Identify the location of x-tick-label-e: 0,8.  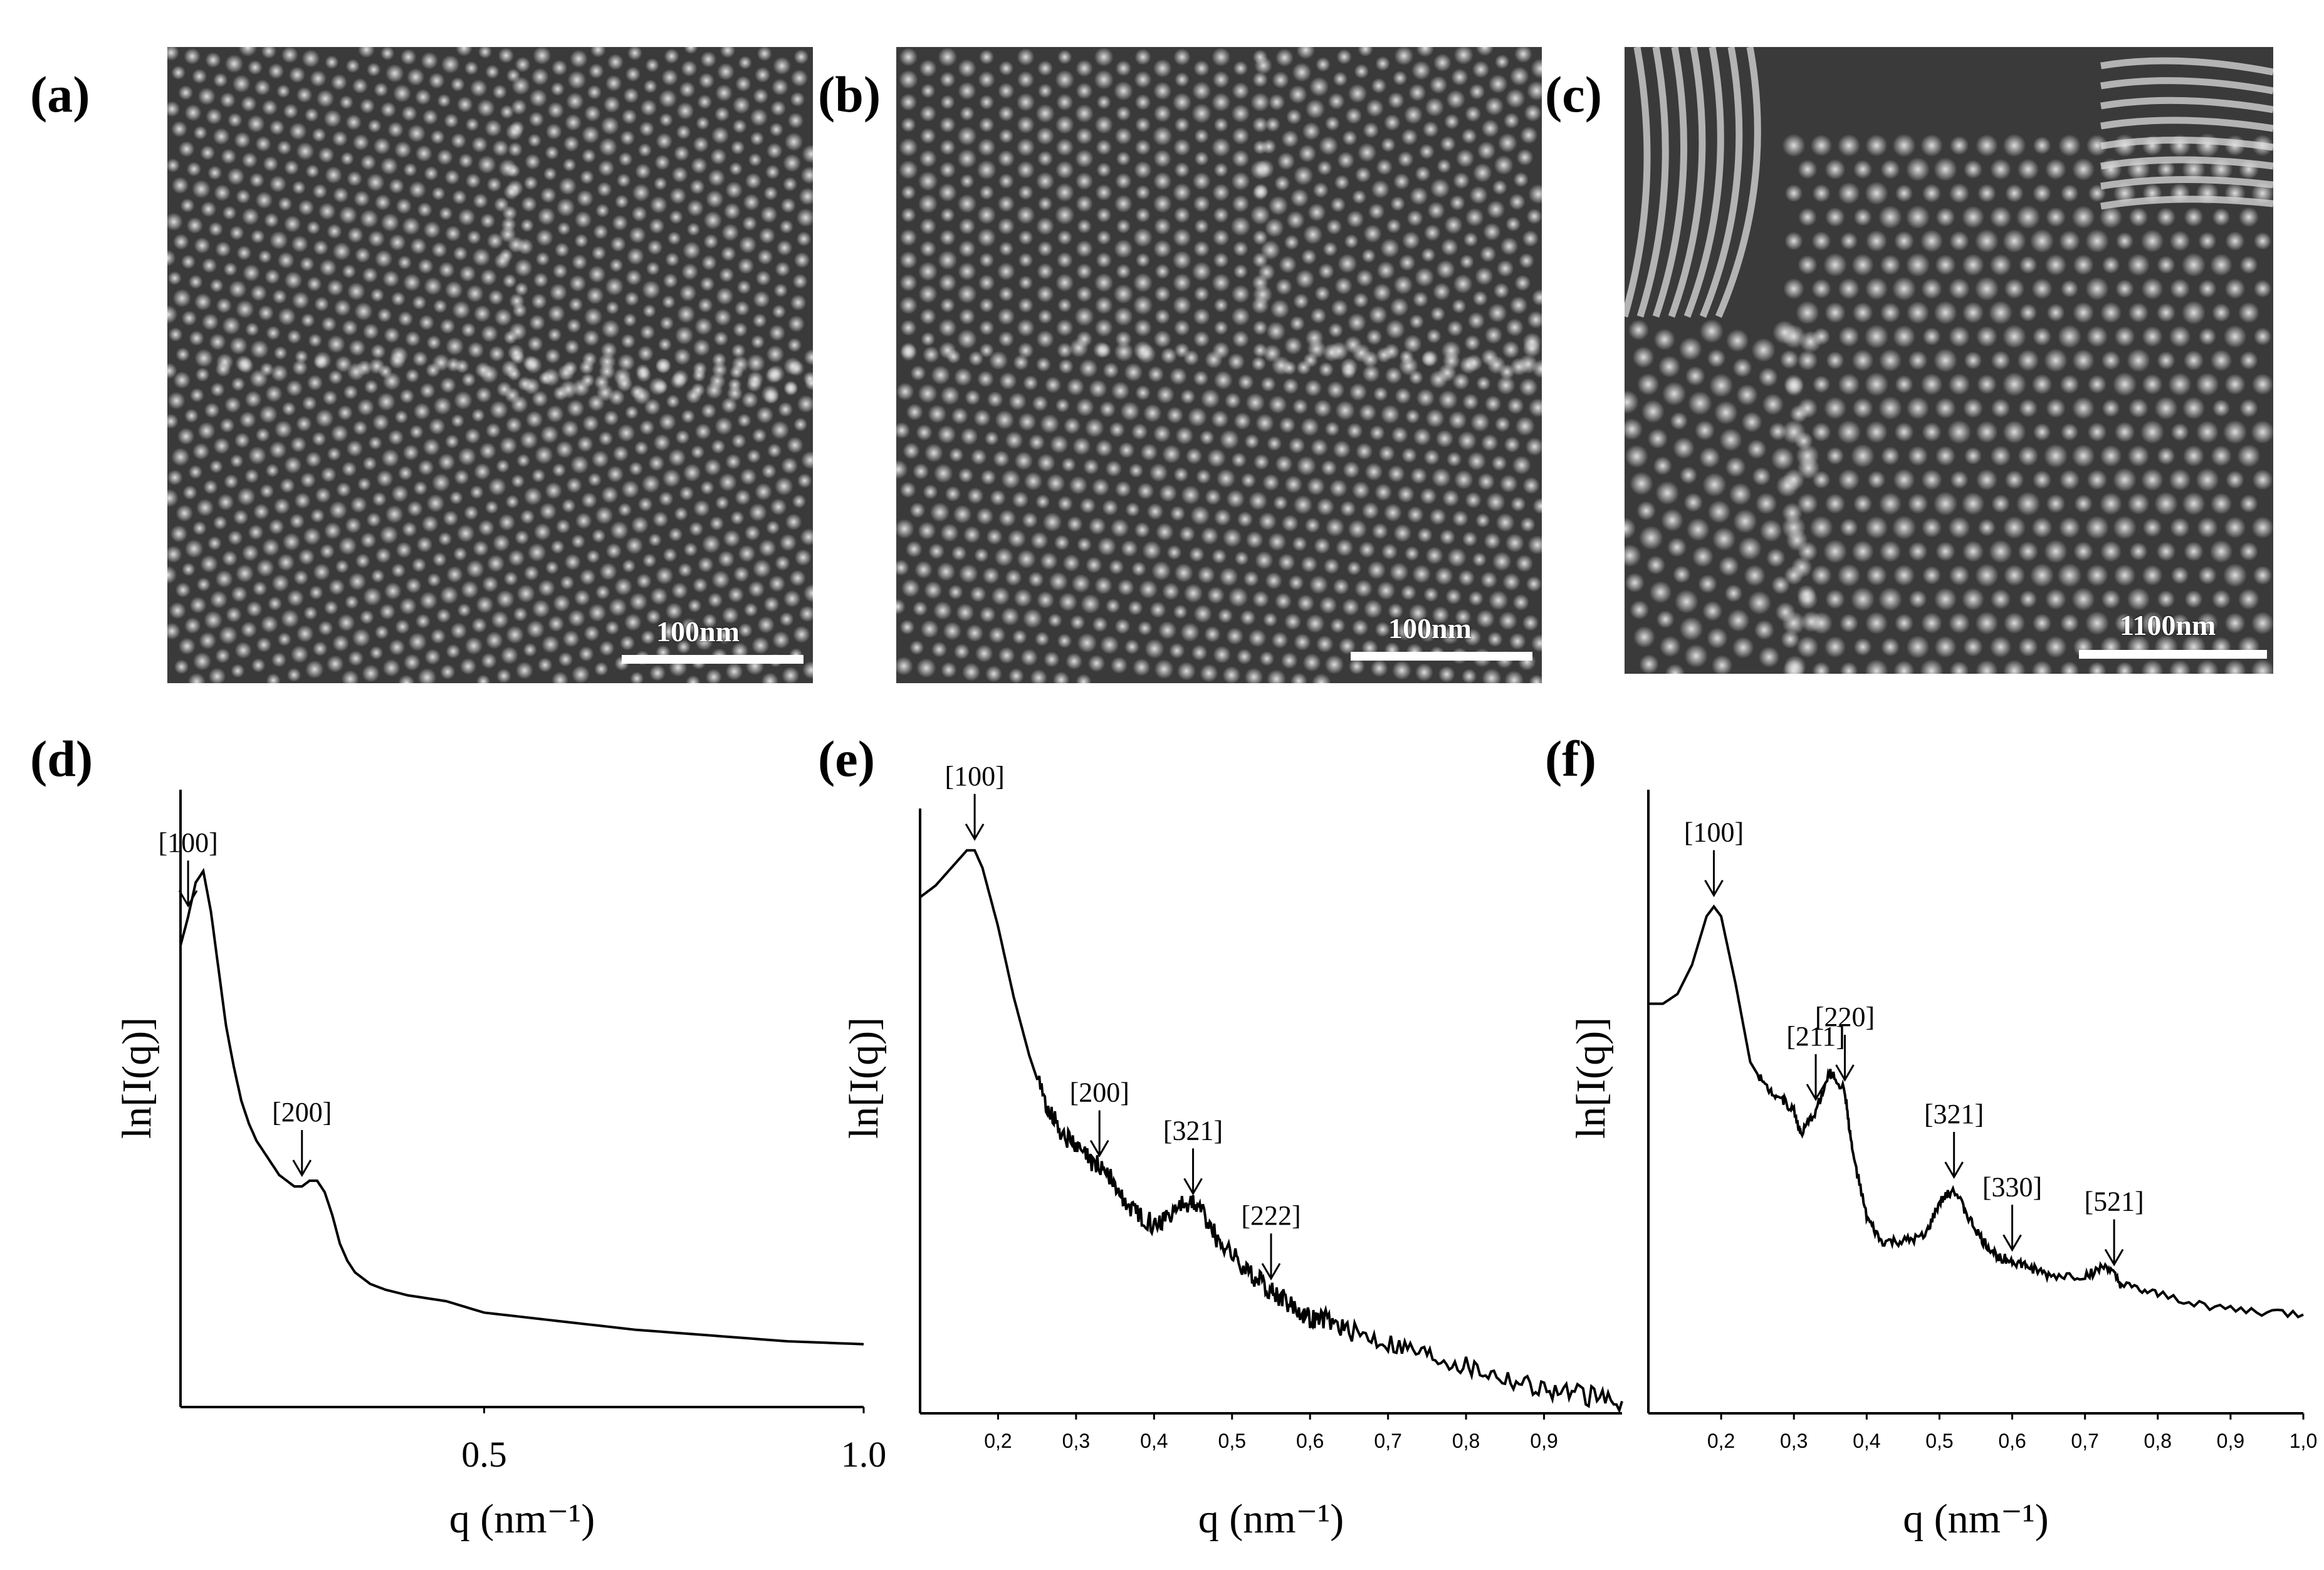
(1466, 1441).